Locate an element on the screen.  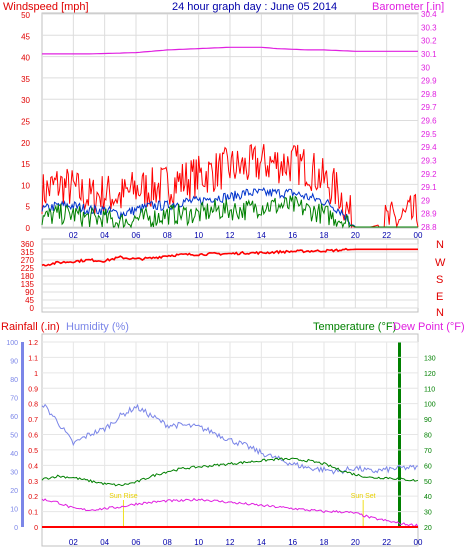
wind-direction-line is located at coordinates (229, 257).